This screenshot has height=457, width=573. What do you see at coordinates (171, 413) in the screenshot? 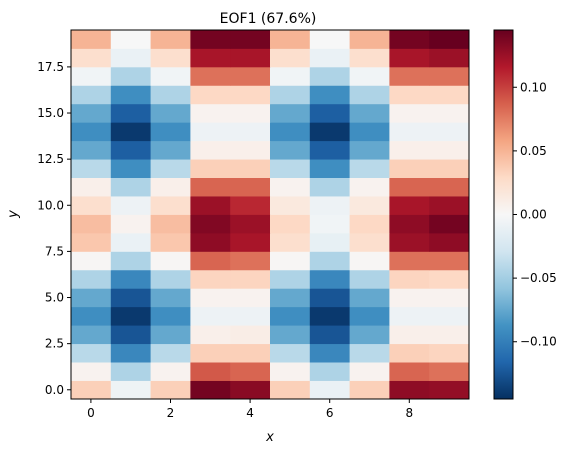
I see `x-tick-label: 2` at bounding box center [171, 413].